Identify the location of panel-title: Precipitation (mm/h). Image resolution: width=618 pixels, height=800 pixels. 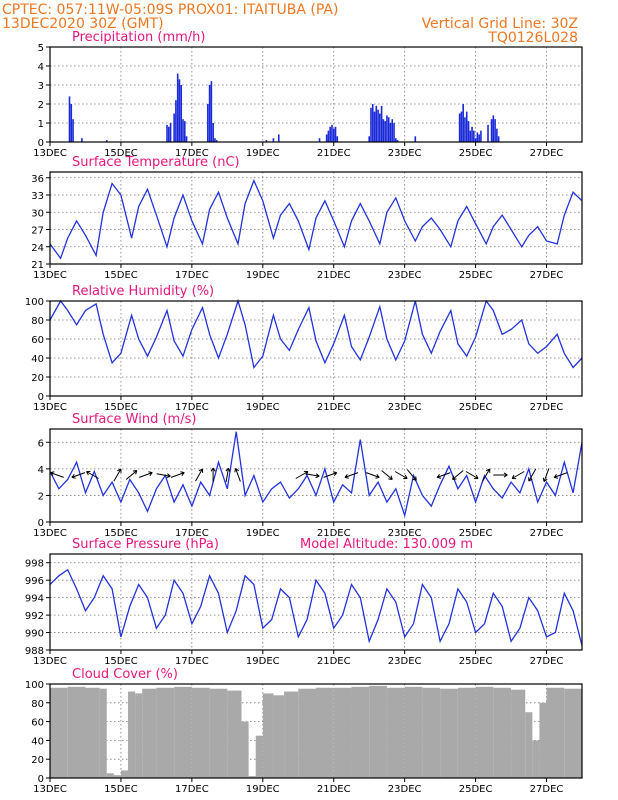
(138, 37).